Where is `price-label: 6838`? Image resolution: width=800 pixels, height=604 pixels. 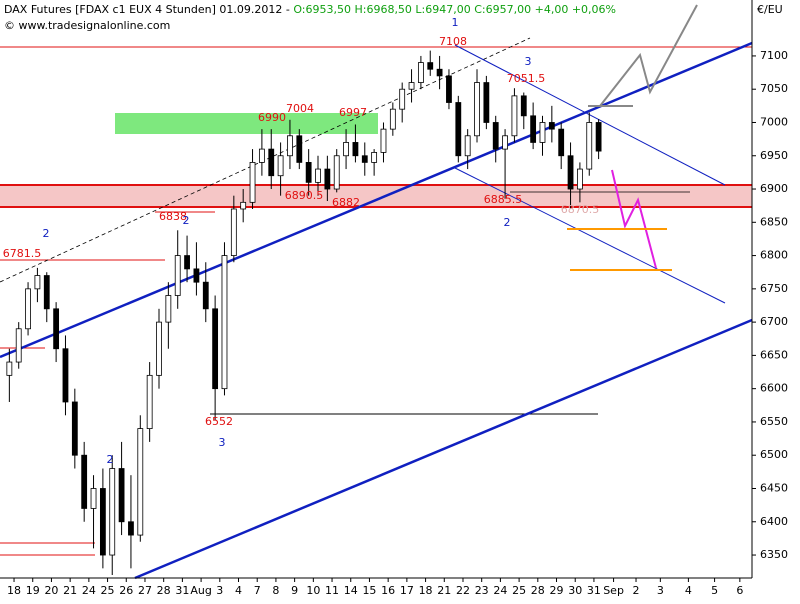
price-label: 6838 is located at coordinates (173, 216).